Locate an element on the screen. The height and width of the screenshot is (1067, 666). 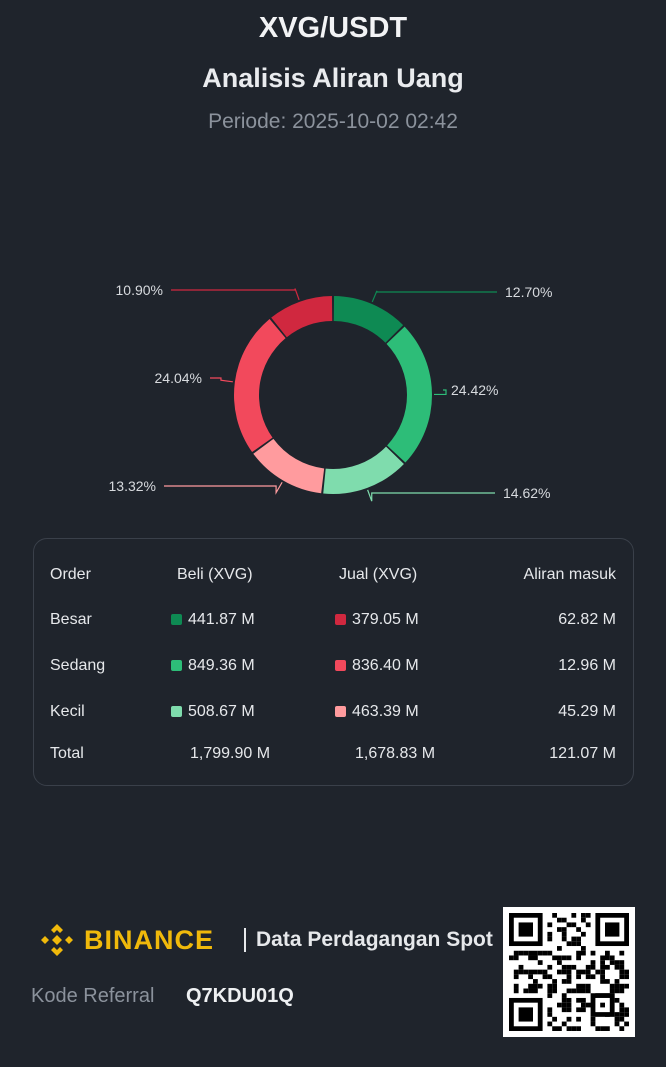
period-label: Periode: 2025-10-02 02:42 is located at coordinates (333, 121).